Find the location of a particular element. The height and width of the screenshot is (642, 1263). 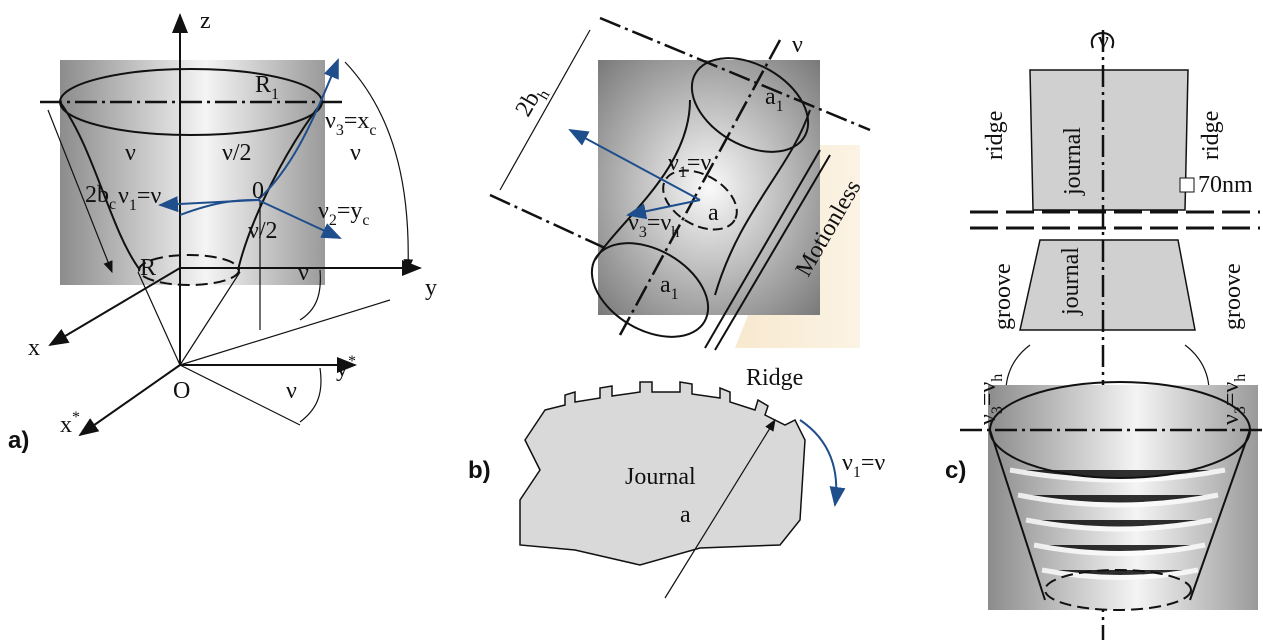

label-part: 0 is located at coordinates (258, 191).